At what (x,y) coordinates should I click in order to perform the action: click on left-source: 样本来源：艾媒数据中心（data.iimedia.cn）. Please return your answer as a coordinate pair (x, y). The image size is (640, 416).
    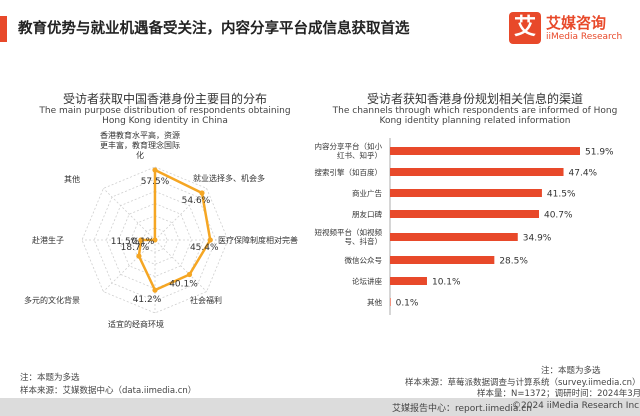
    Looking at the image, I should click on (108, 391).